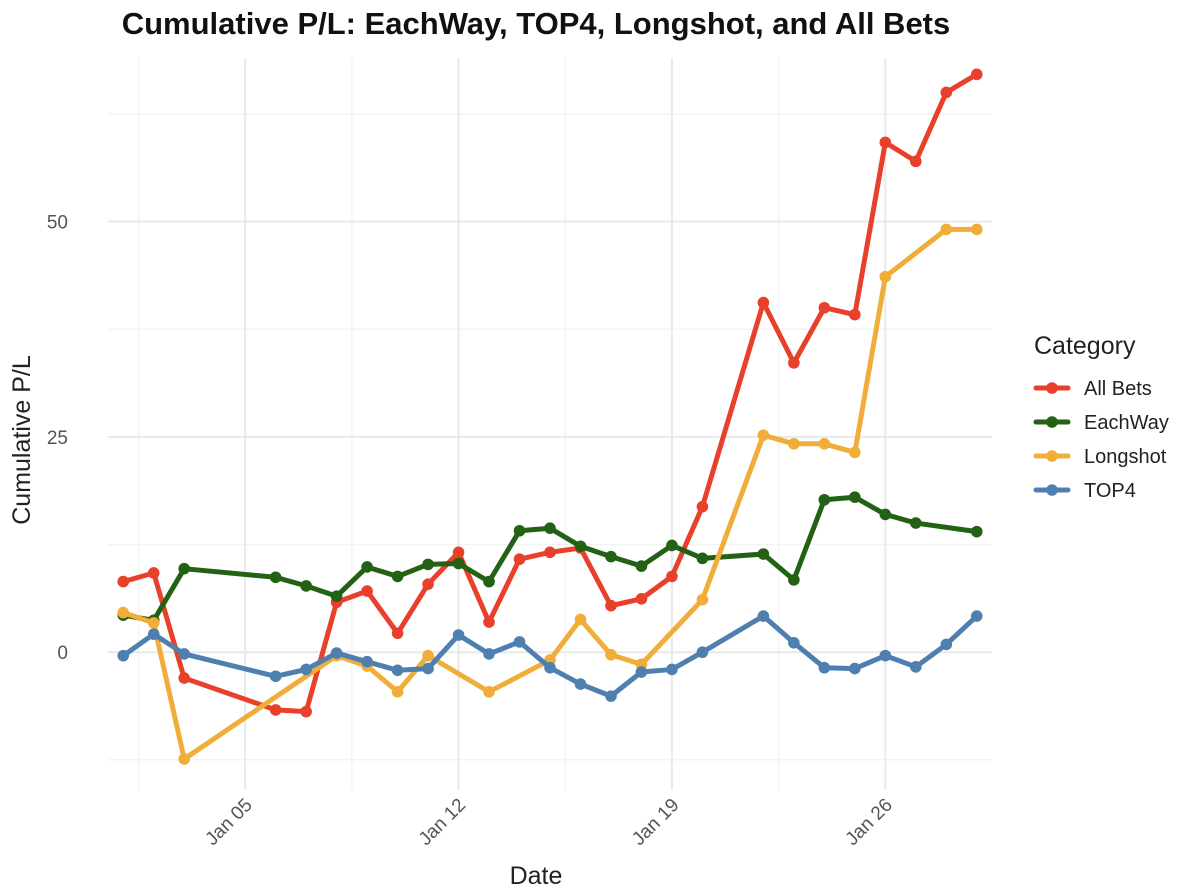 The width and height of the screenshot is (1200, 896). What do you see at coordinates (1118, 389) in the screenshot?
I see `legend-label-all-bets: All Bets` at bounding box center [1118, 389].